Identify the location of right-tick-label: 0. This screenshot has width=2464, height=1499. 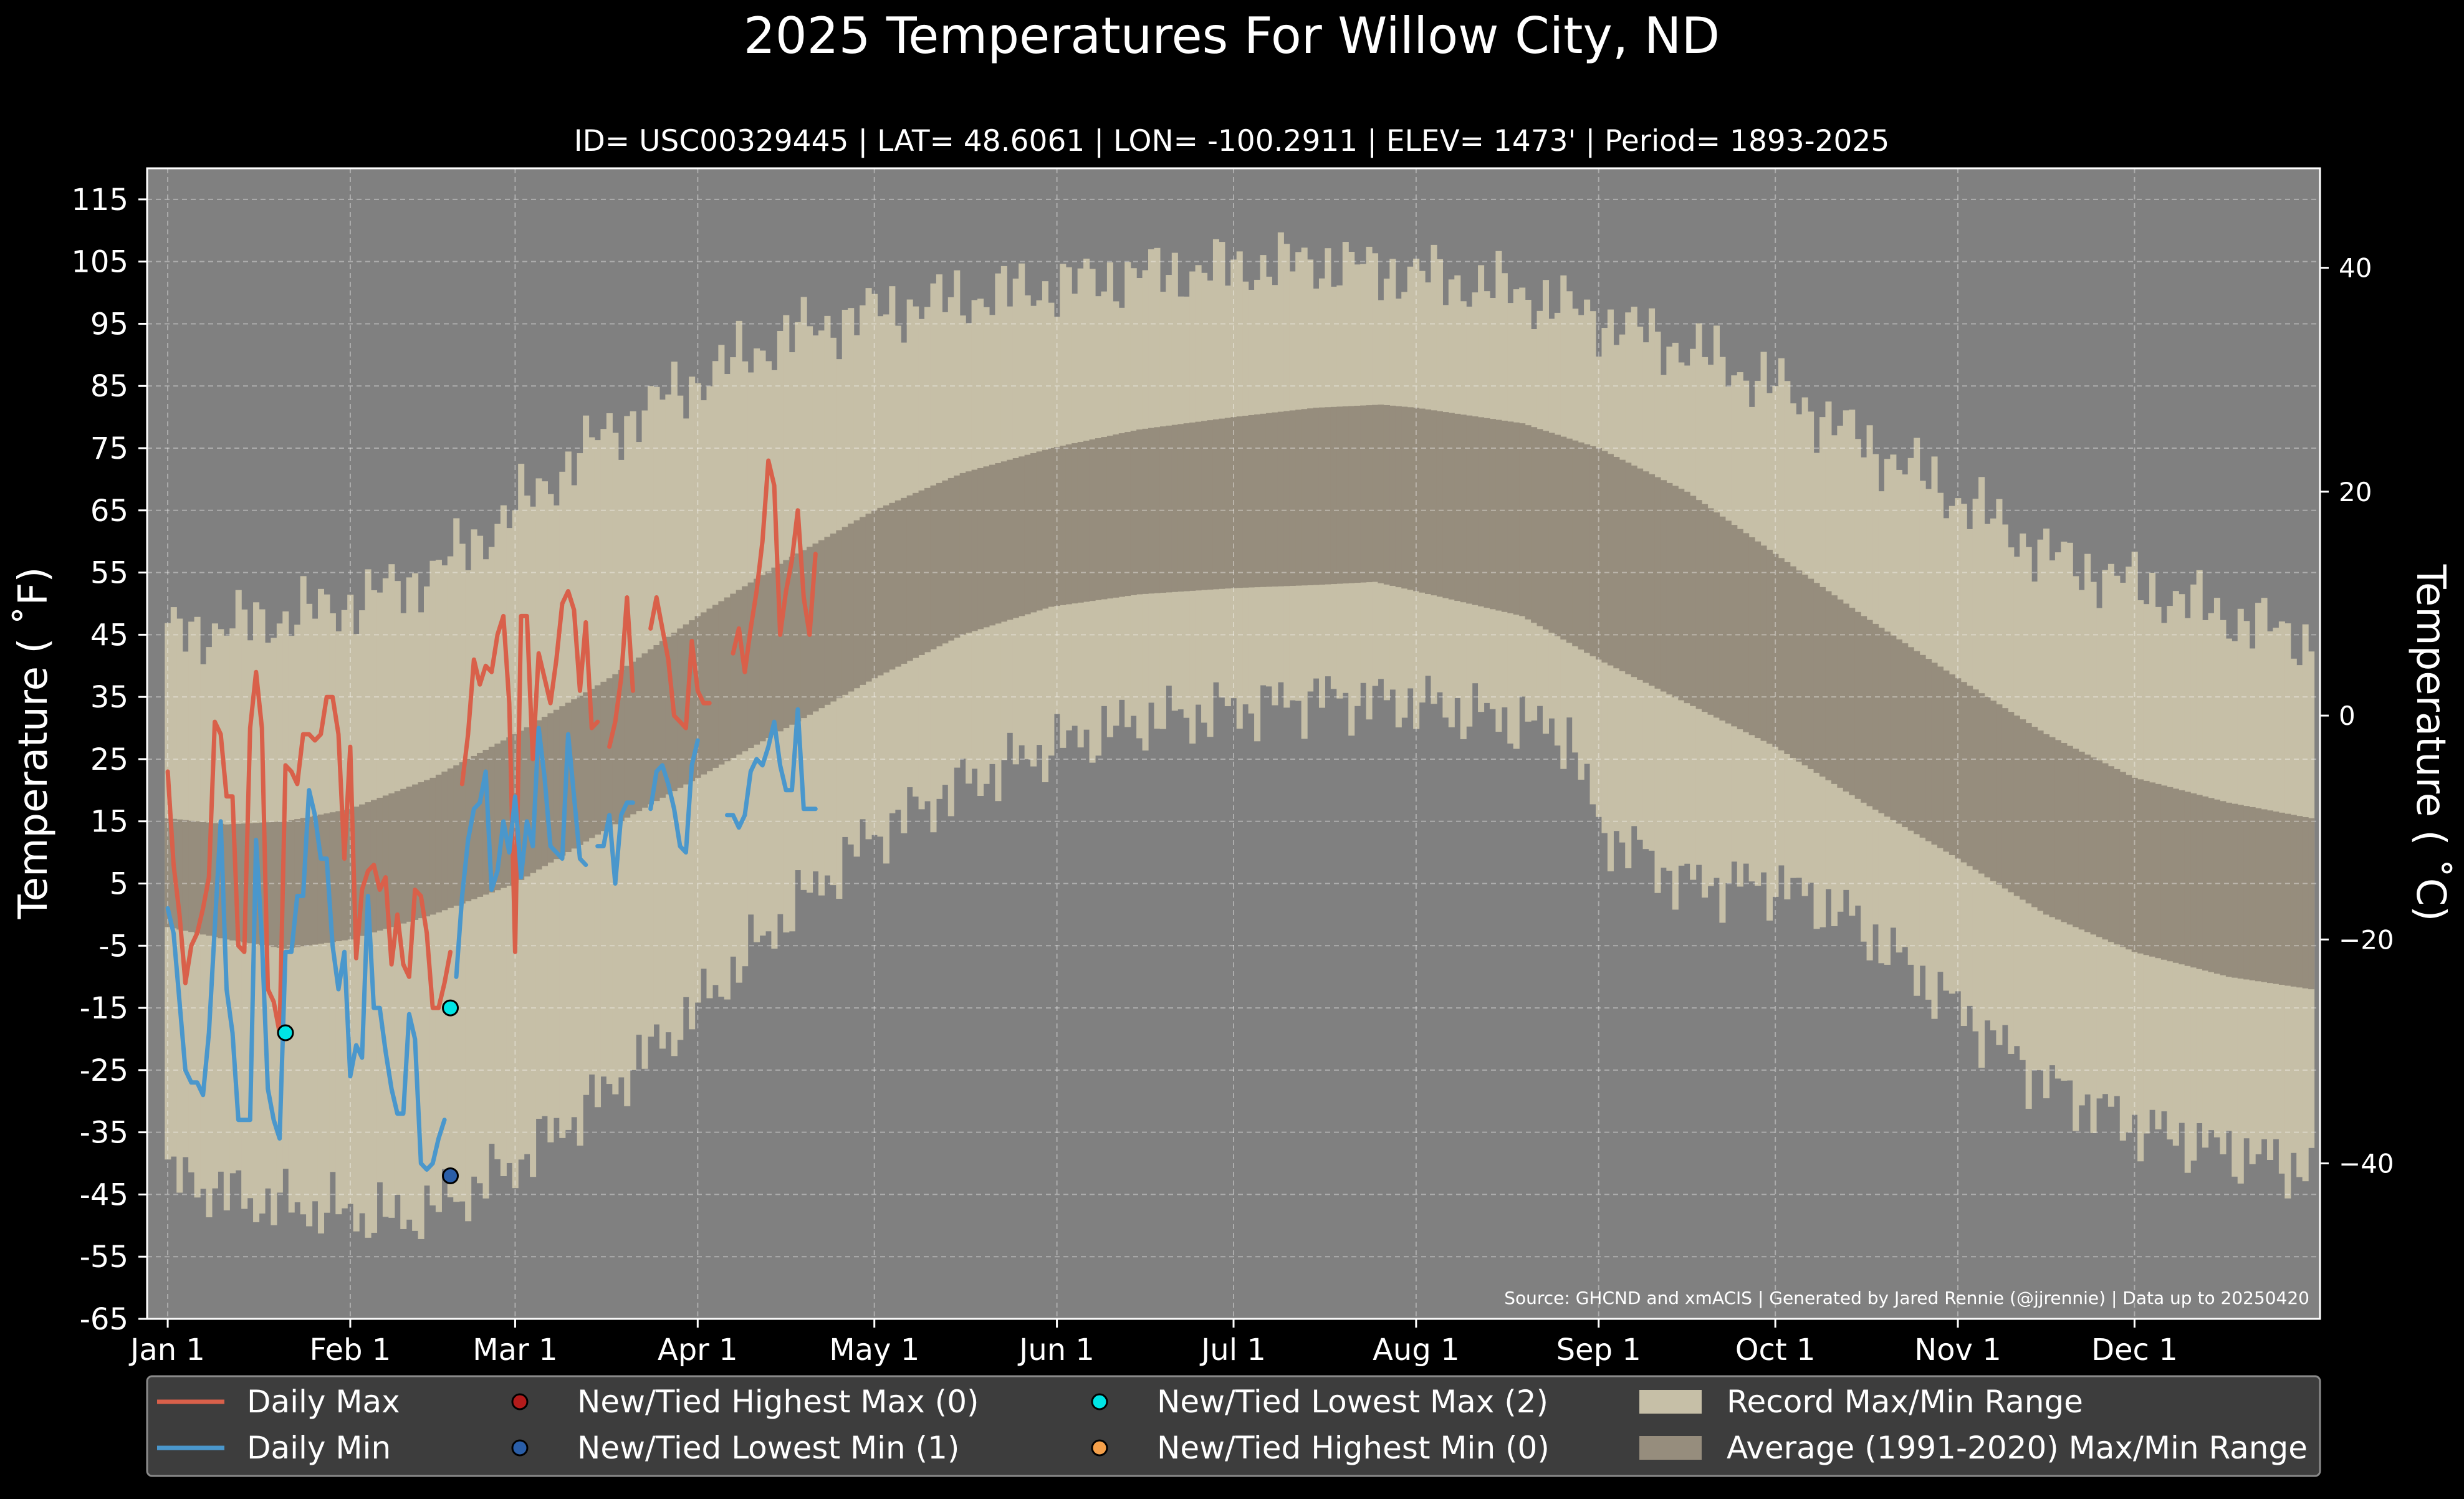
(2347, 716).